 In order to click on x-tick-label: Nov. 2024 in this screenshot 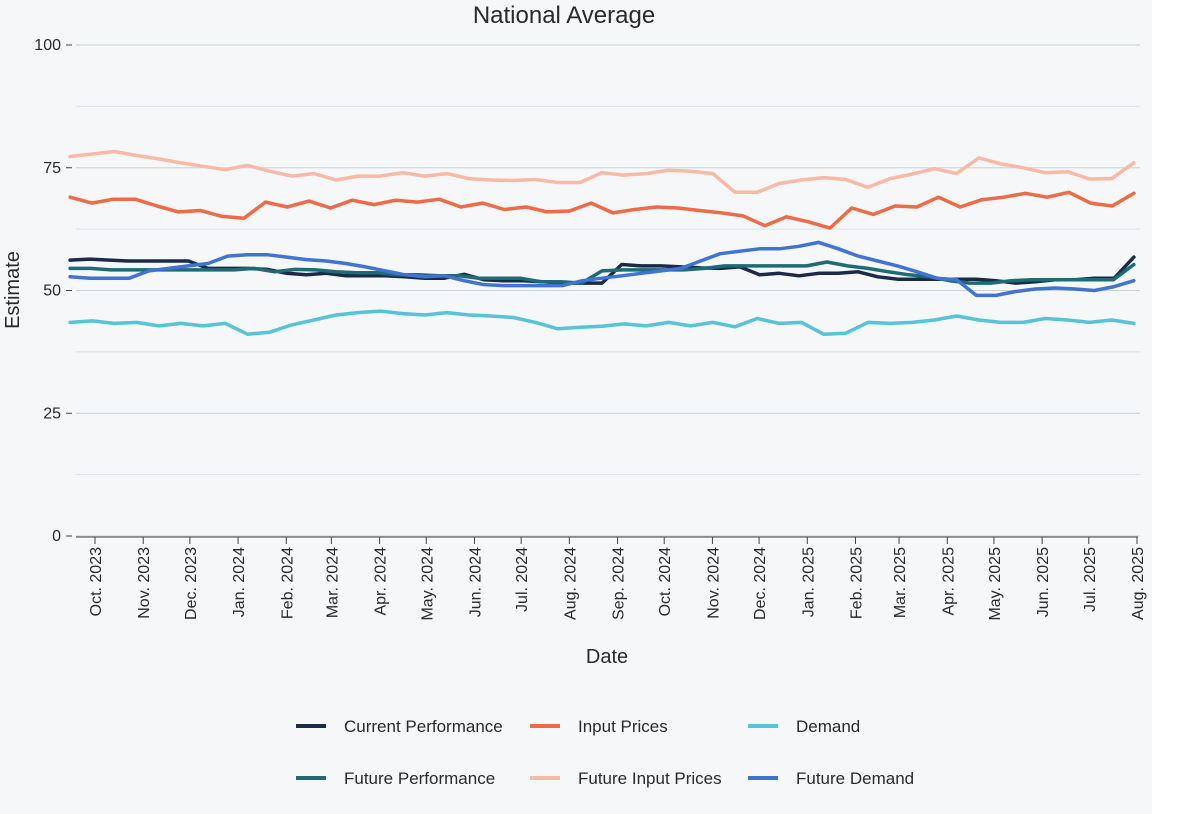, I will do `click(713, 583)`.